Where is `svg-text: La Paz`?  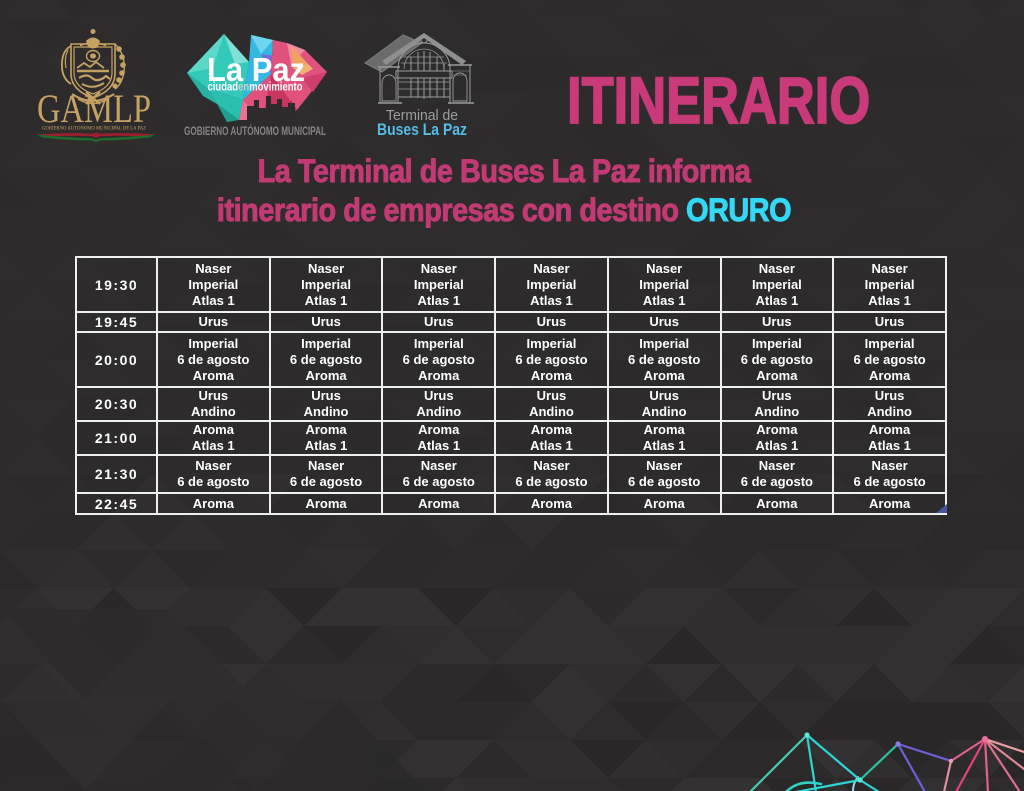 svg-text: La Paz is located at coordinates (256, 69).